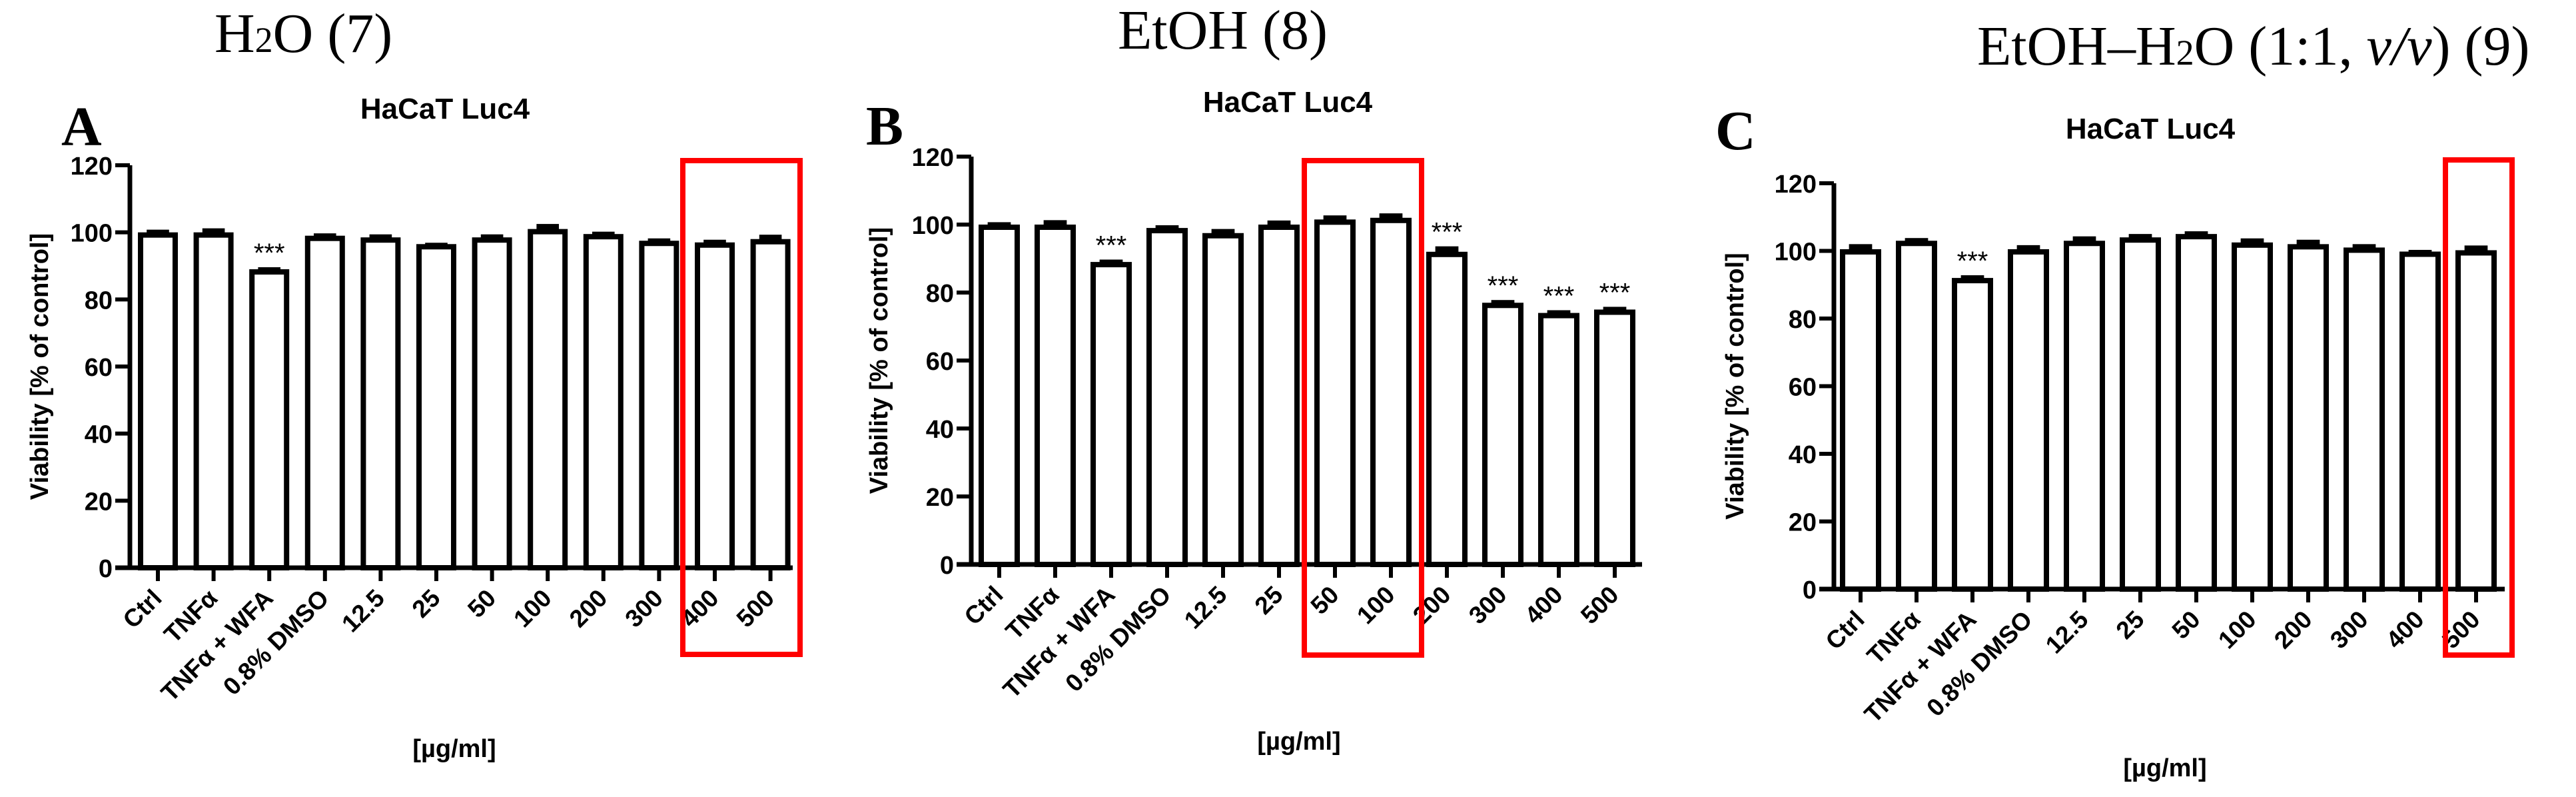 This screenshot has width=2576, height=797. Describe the element at coordinates (333, 34) in the screenshot. I see `heading-rest: O (7)` at that location.